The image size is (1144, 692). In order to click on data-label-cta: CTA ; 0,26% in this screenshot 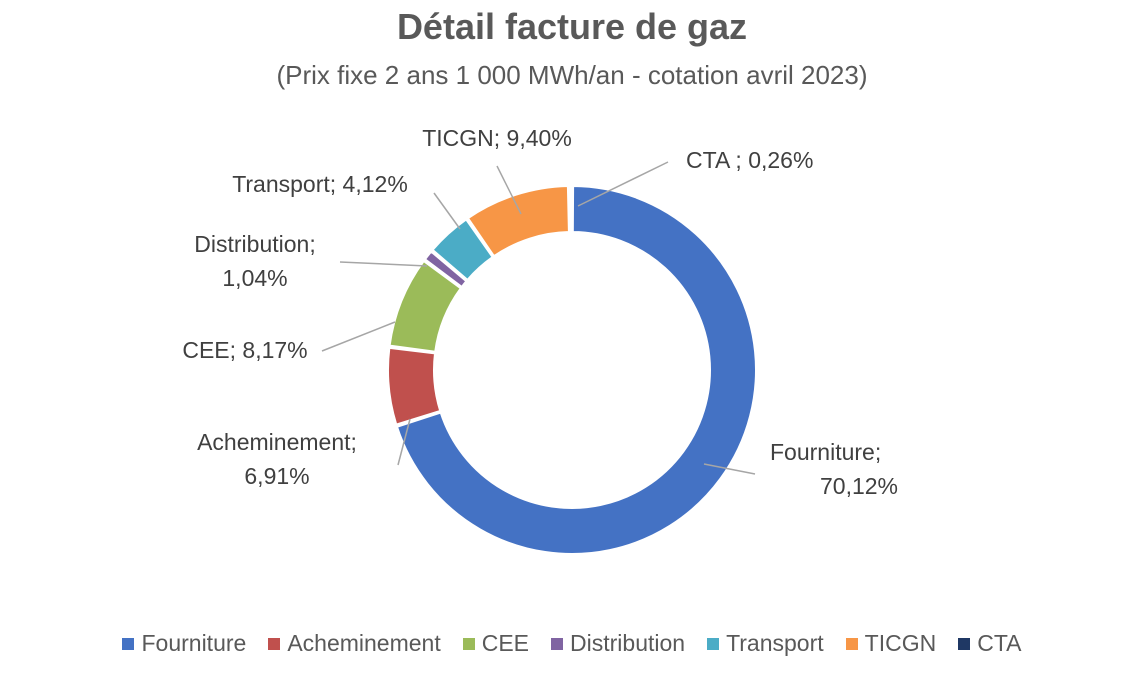, I will do `click(749, 160)`.